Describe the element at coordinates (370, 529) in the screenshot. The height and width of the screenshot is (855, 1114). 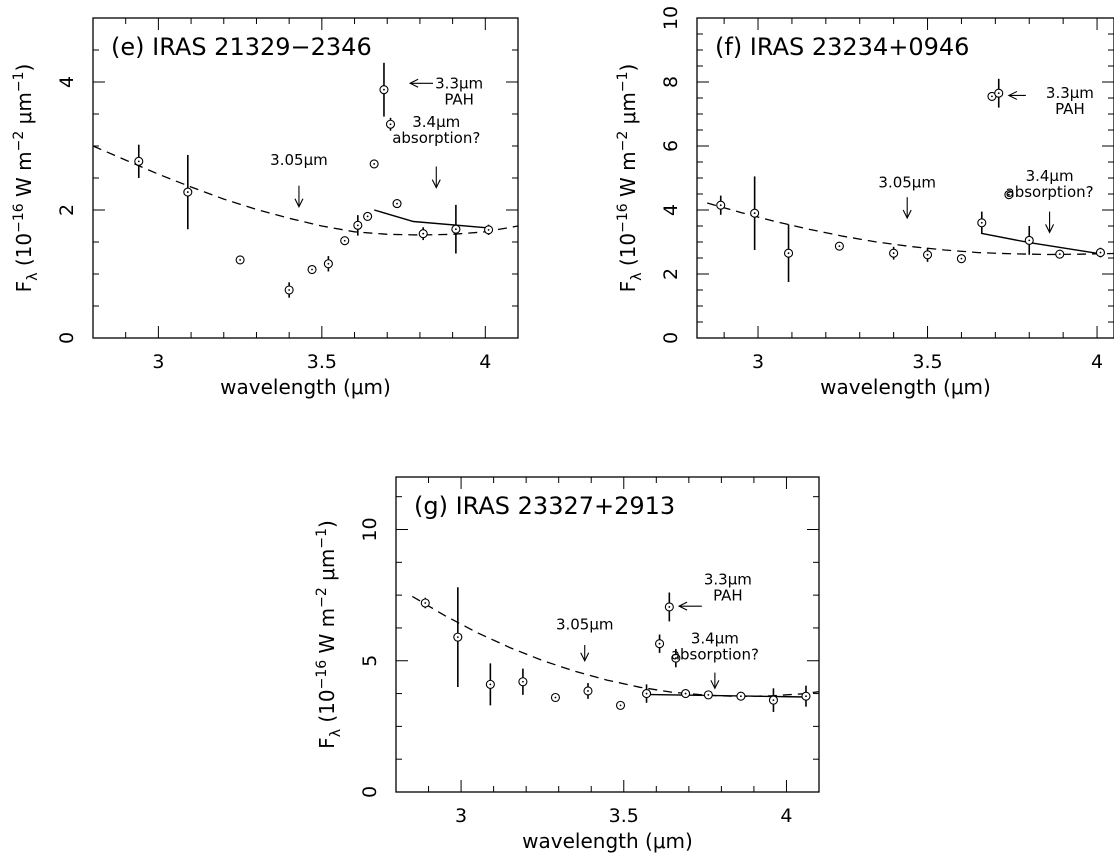
I see `y-tick-label-g: 10` at that location.